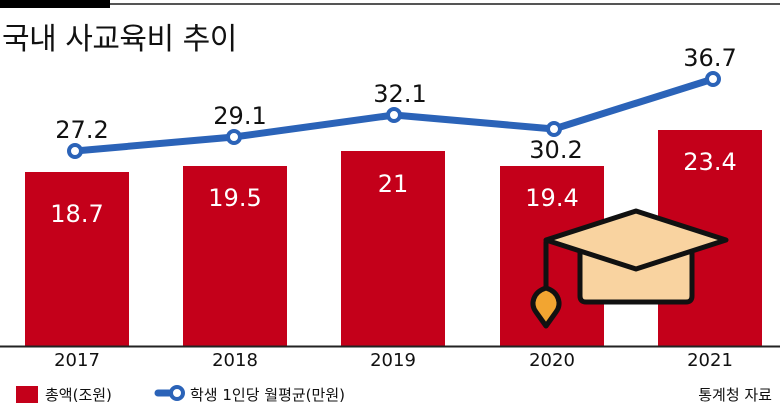 This screenshot has height=406, width=780. Describe the element at coordinates (81, 130) in the screenshot. I see `line-label-2017: 27.2` at that location.